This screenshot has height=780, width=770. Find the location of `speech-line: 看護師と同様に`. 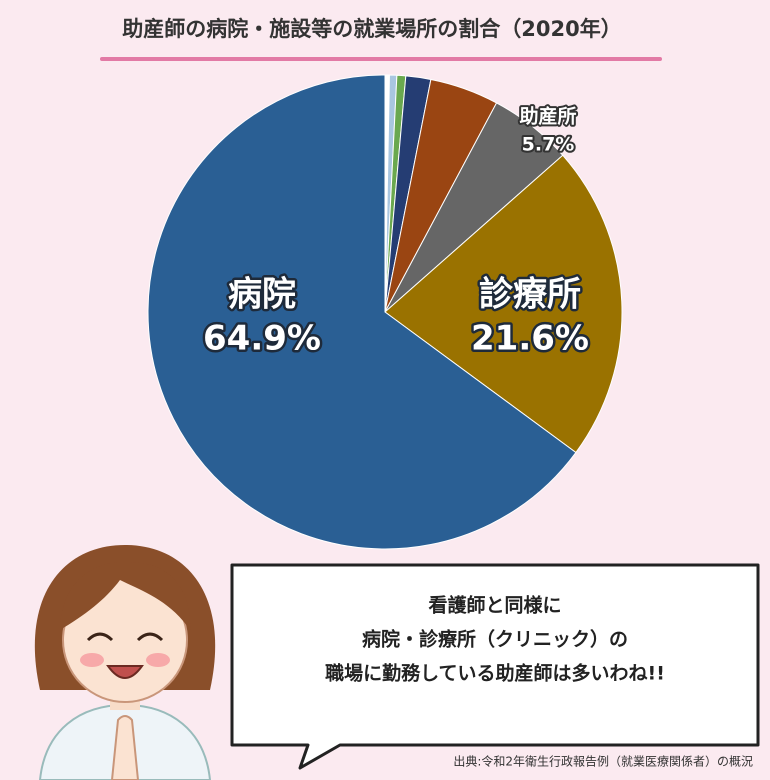

speech-line: 看護師と同様に is located at coordinates (494, 605).